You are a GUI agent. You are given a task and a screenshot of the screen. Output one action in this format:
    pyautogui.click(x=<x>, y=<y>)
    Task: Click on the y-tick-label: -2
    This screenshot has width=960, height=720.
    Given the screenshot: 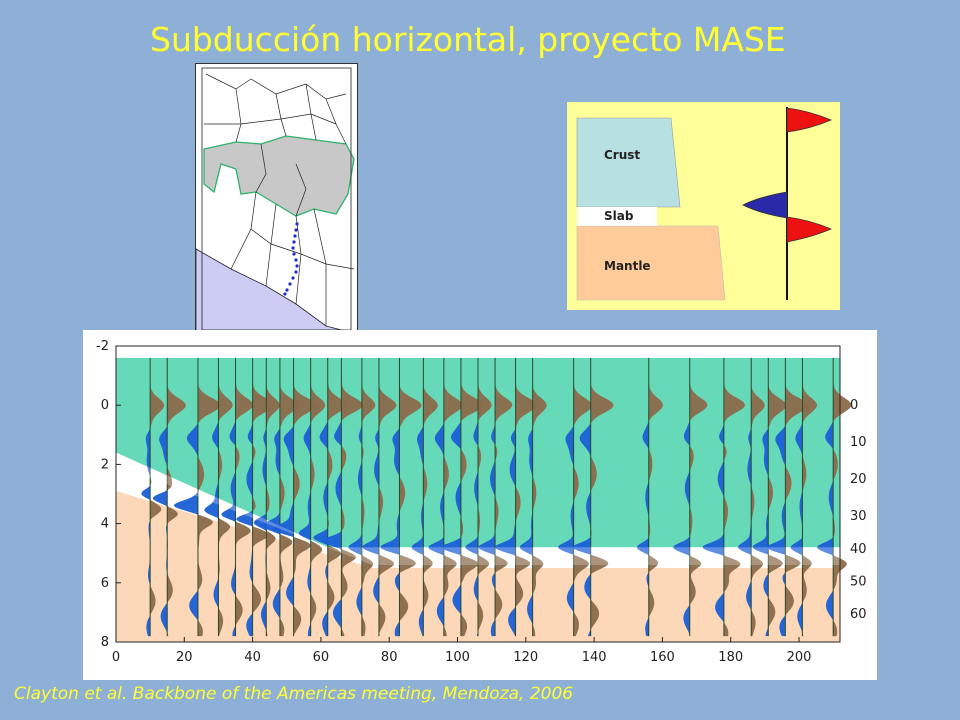 What is the action you would take?
    pyautogui.click(x=102, y=346)
    